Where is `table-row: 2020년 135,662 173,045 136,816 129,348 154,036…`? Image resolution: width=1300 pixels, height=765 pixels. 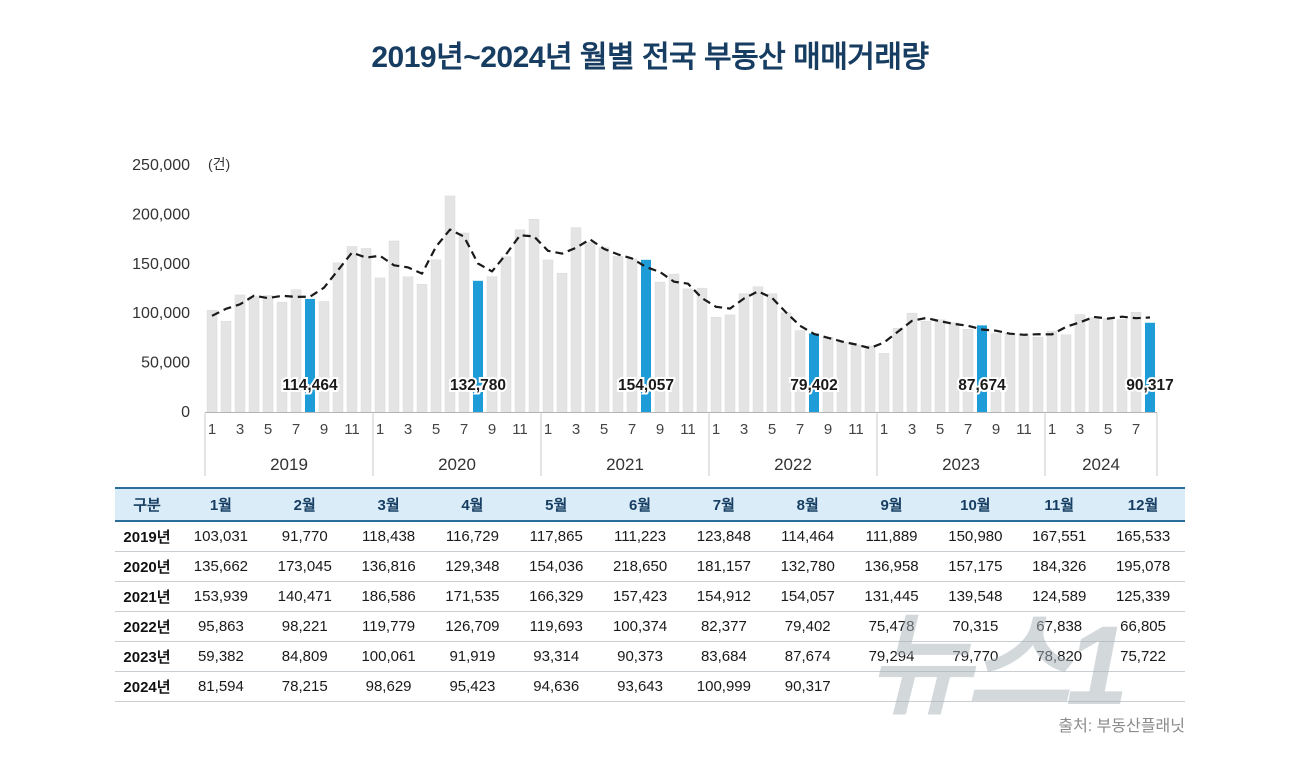 table-row: 2020년 135,662 173,045 136,816 129,348 154,036… is located at coordinates (650, 566).